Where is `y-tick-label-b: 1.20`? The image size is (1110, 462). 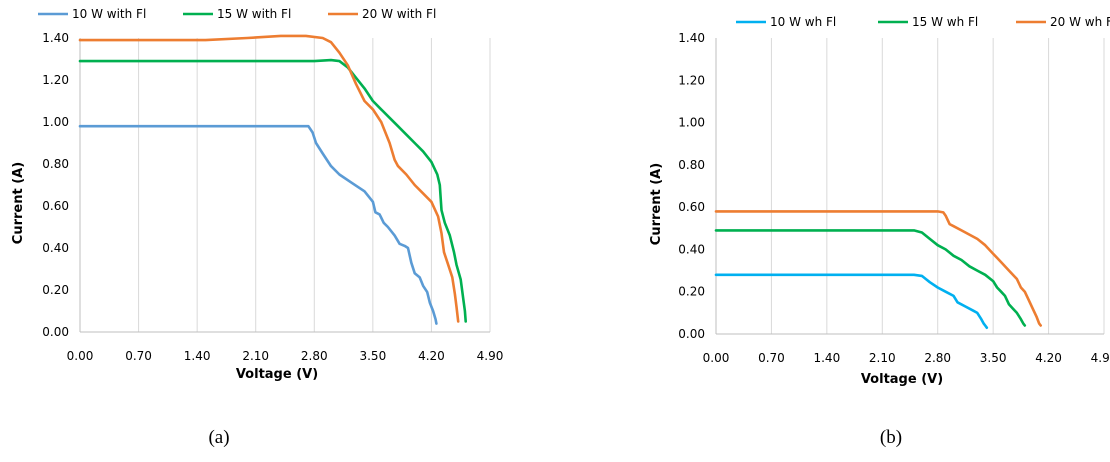 y-tick-label-b: 1.20 is located at coordinates (691, 80).